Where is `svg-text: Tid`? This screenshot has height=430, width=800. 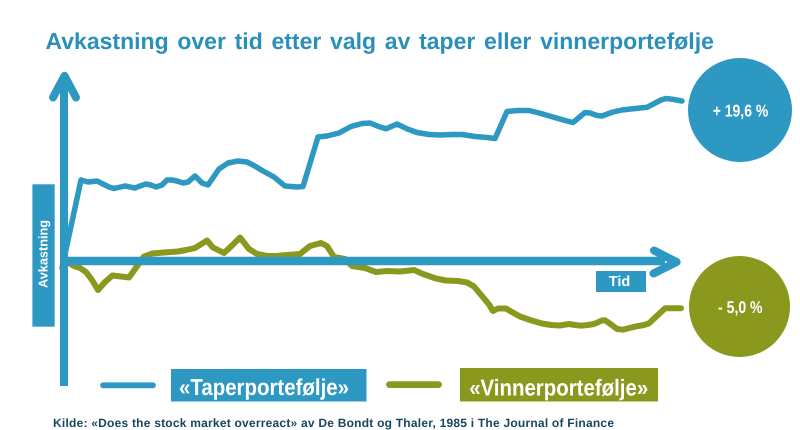
svg-text: Tid is located at coordinates (620, 282).